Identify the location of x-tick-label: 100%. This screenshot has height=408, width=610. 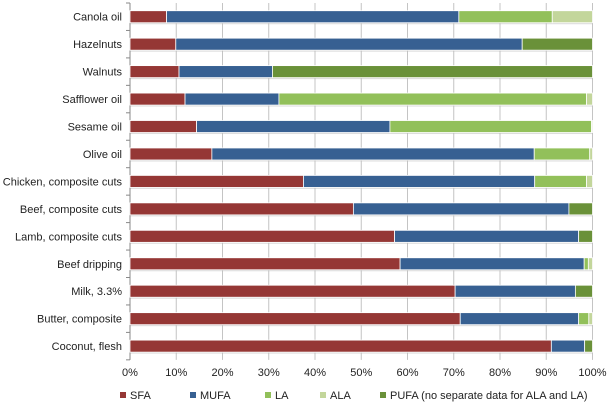
(592, 373).